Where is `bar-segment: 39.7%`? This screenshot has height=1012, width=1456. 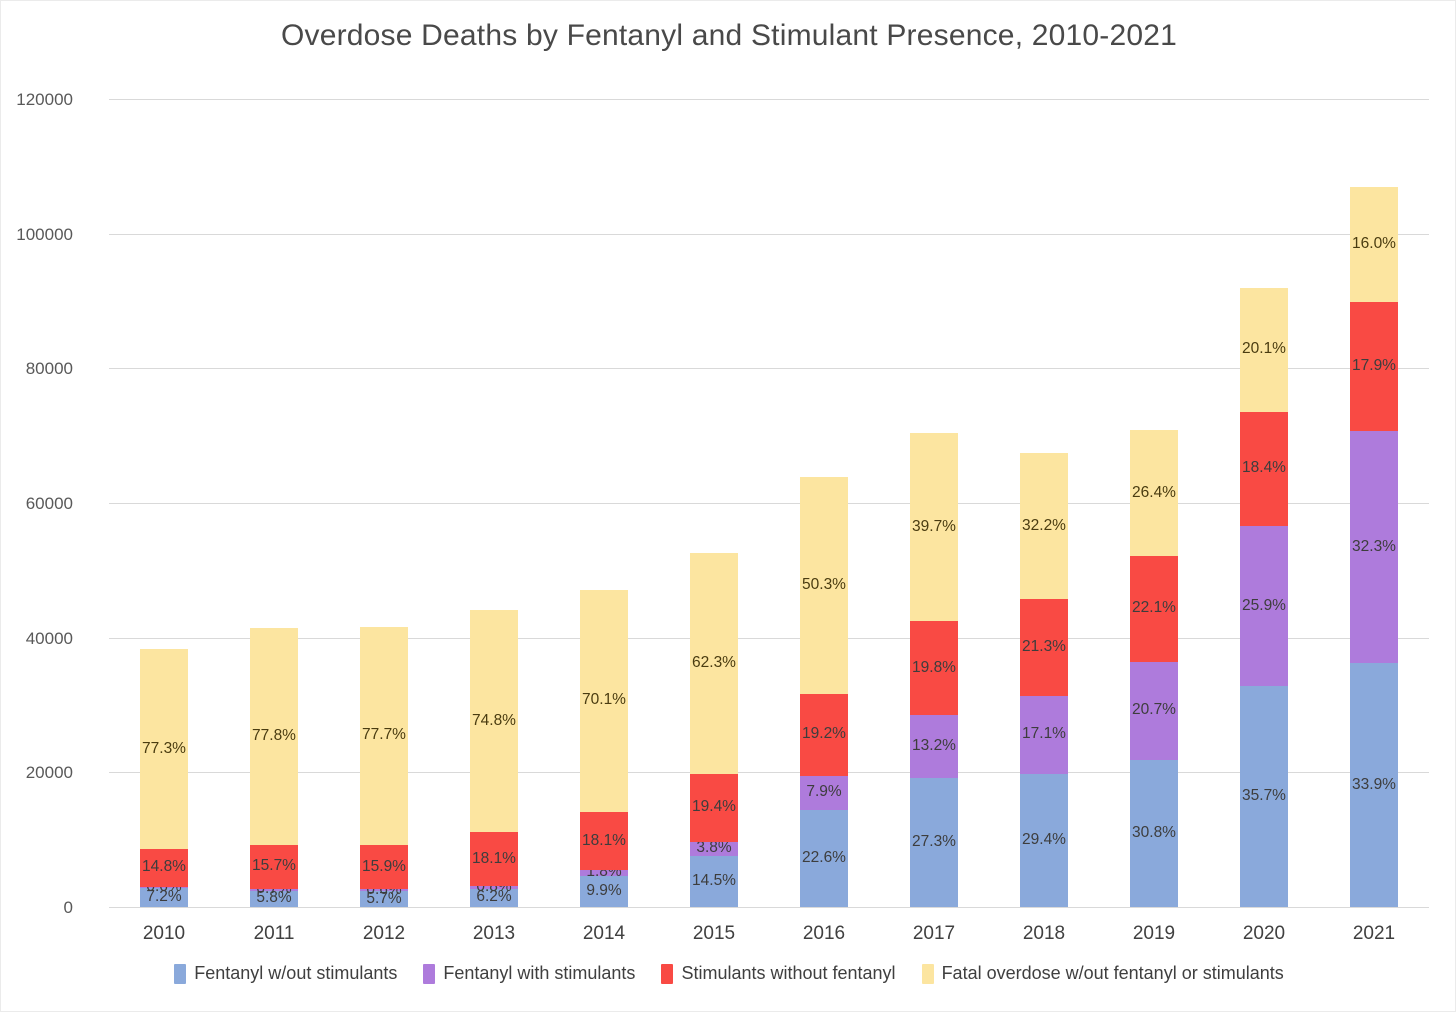
bar-segment: 39.7% is located at coordinates (934, 527).